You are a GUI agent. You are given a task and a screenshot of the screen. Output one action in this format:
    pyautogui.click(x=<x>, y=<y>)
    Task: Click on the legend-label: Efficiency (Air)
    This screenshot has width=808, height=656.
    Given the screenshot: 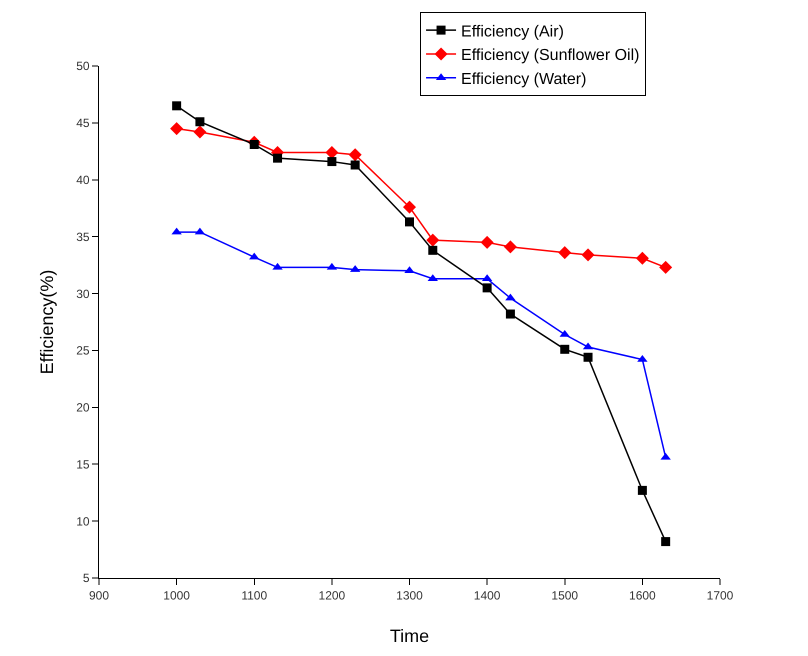 What is the action you would take?
    pyautogui.click(x=512, y=31)
    